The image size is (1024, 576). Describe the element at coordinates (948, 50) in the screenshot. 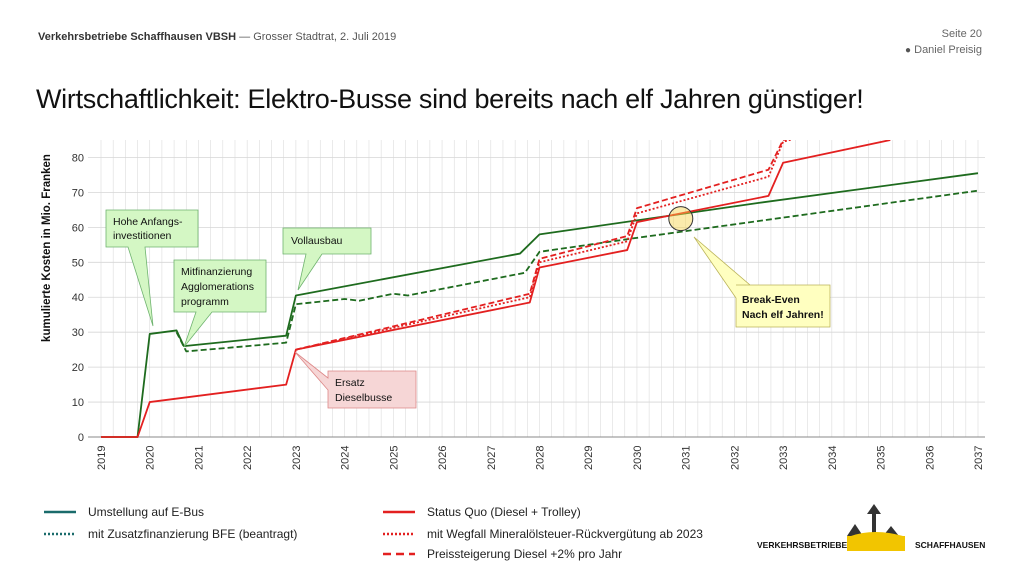

I see `author-name: Daniel Preisig` at that location.